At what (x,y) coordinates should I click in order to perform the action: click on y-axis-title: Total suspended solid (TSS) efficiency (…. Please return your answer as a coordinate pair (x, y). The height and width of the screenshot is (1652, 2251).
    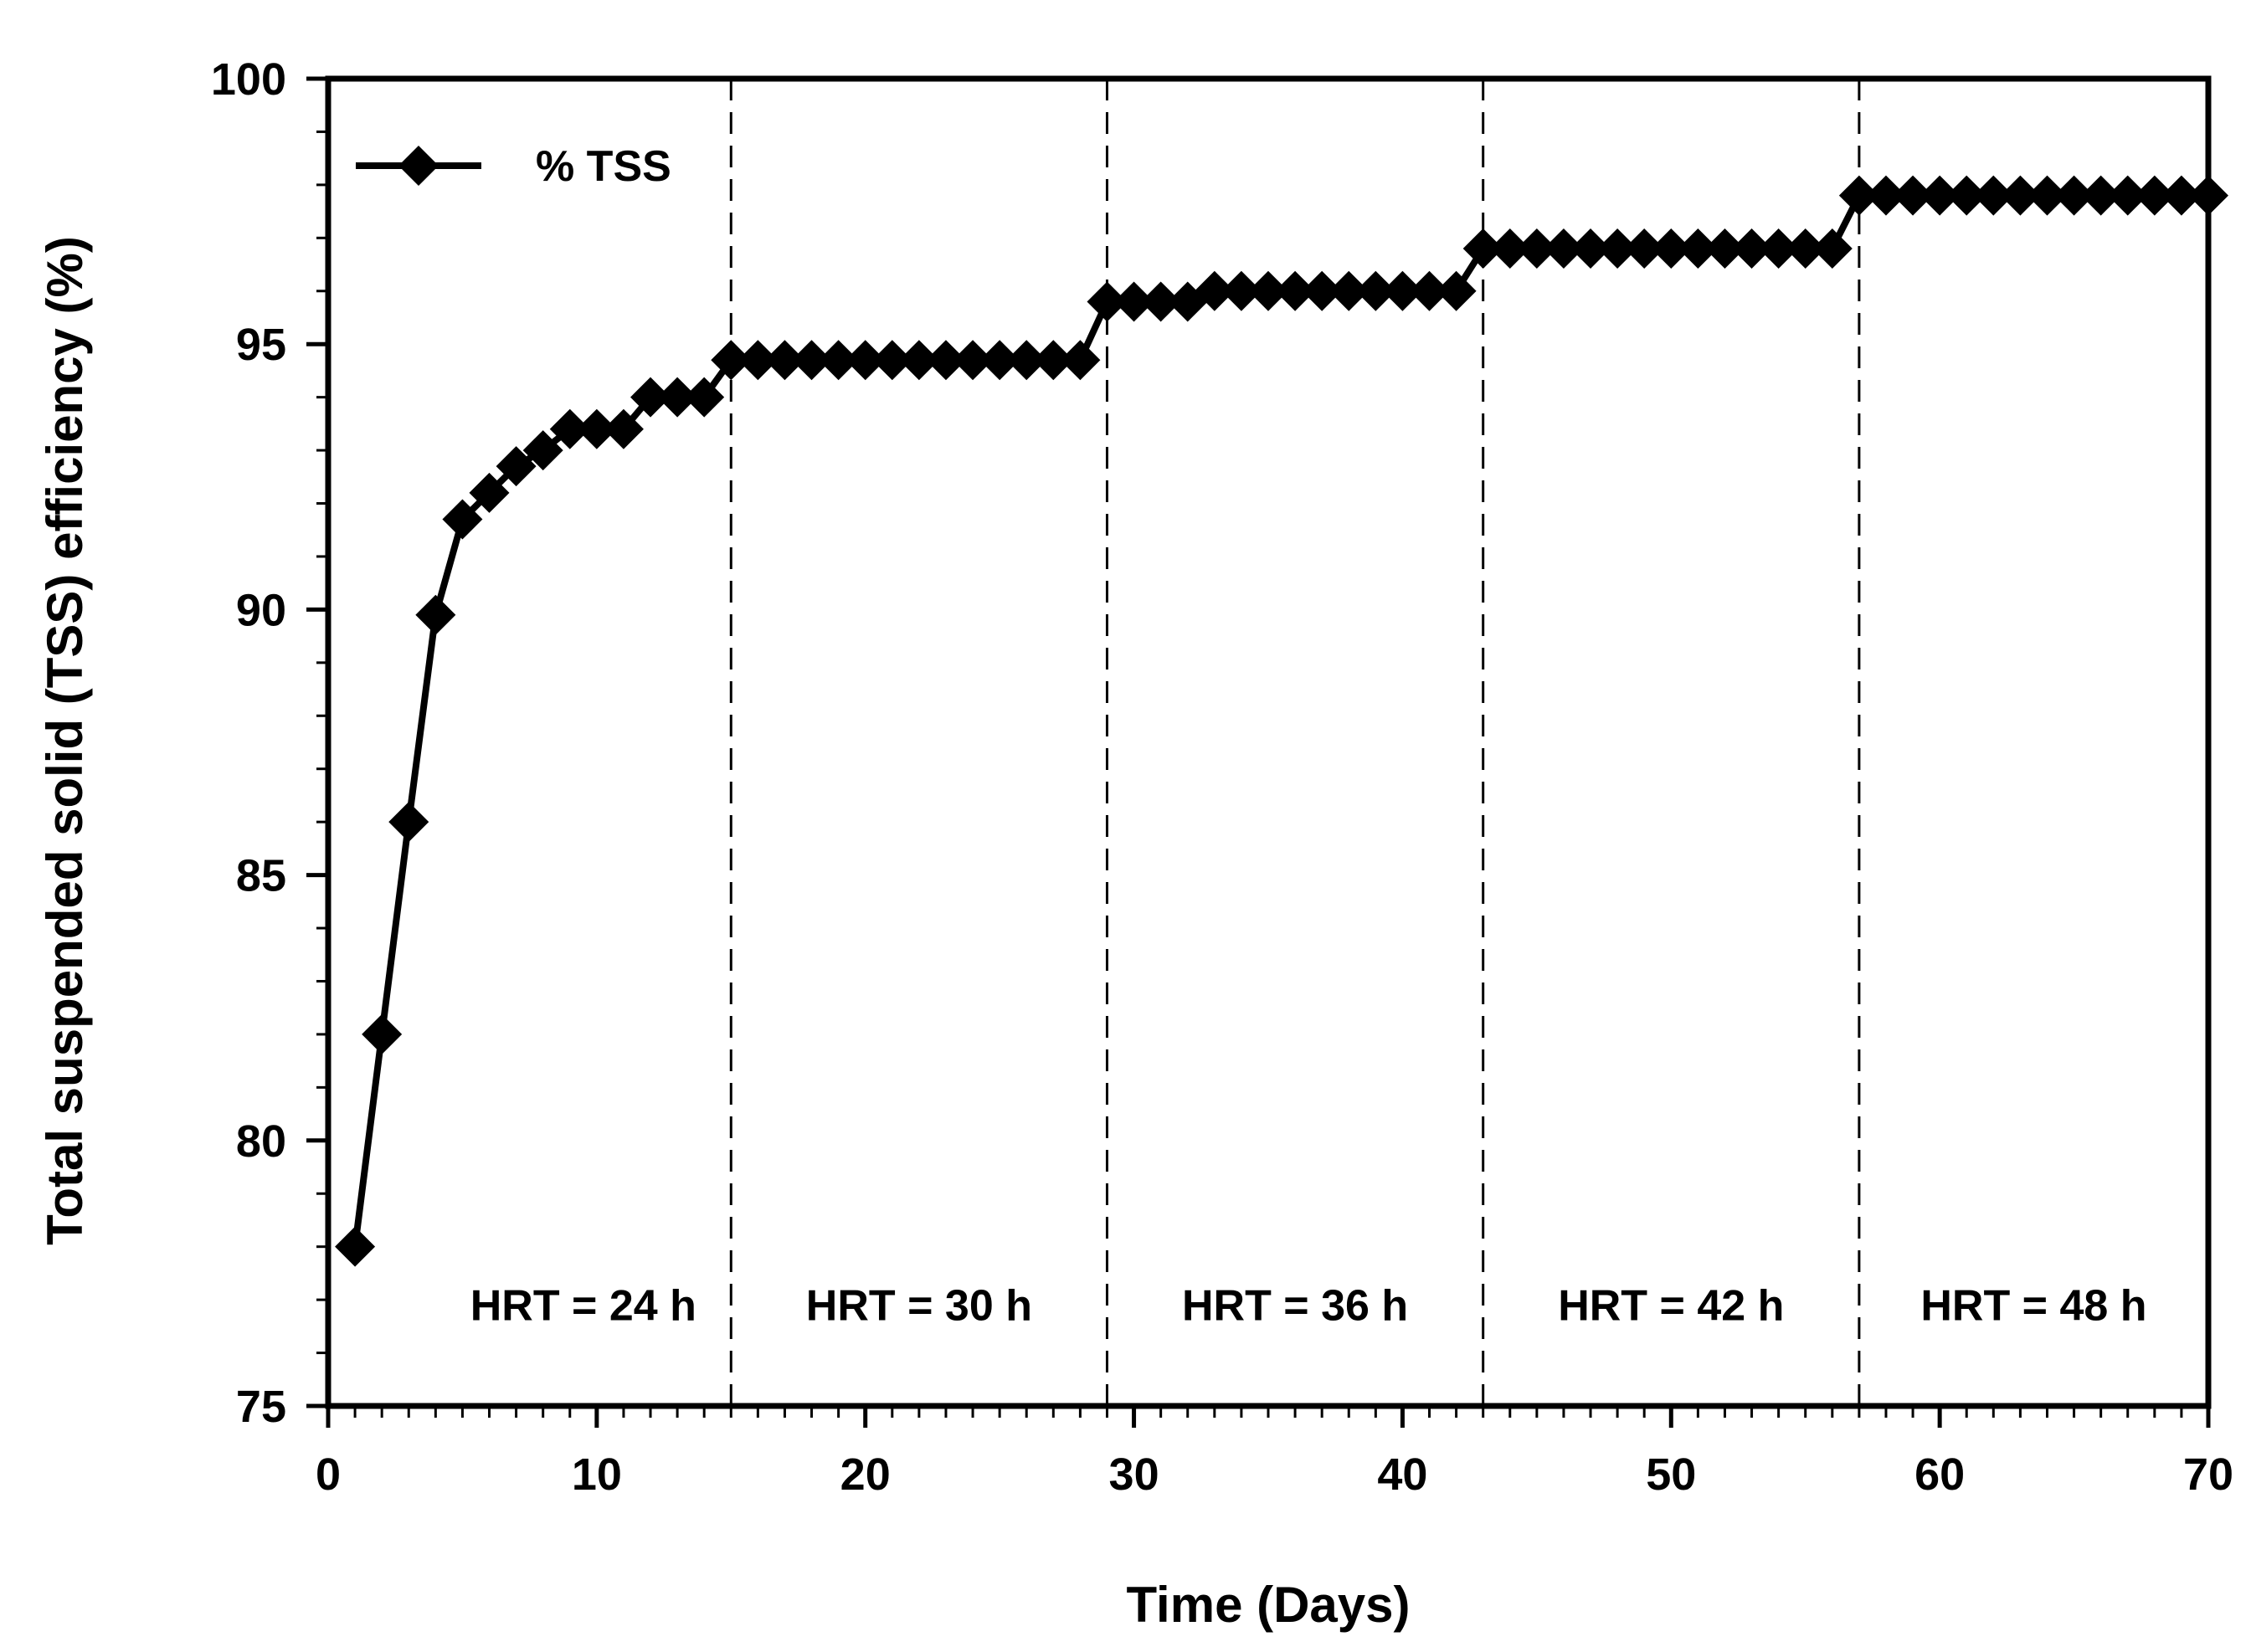
    Looking at the image, I should click on (65, 740).